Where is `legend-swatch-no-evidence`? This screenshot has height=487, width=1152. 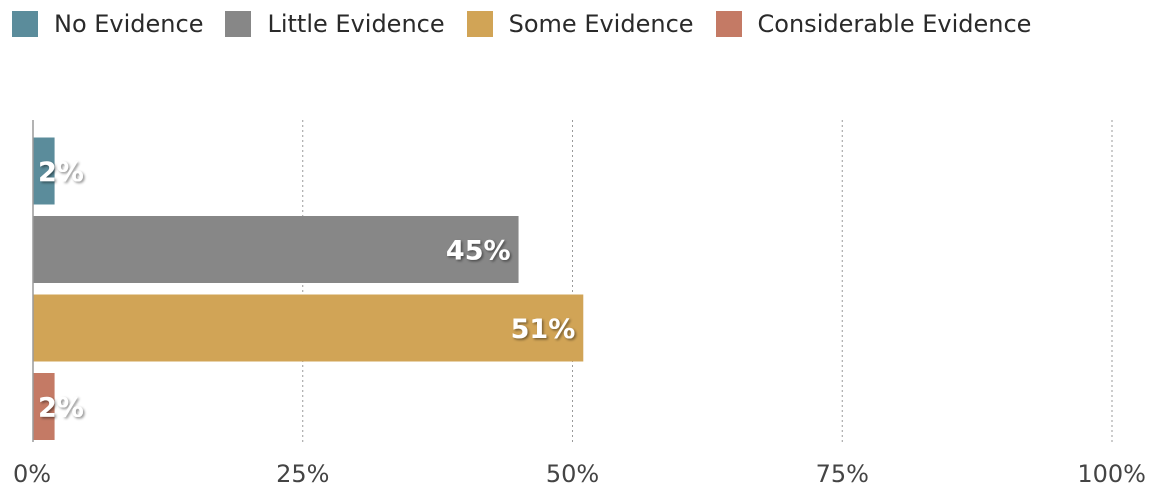
legend-swatch-no-evidence is located at coordinates (25, 24).